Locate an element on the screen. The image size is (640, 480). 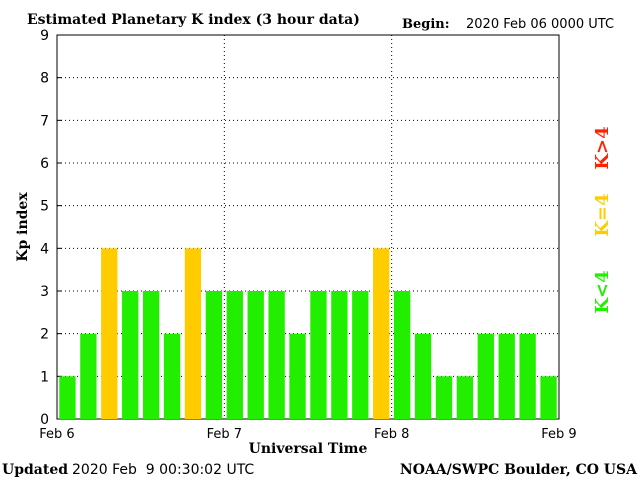
y-tick-label: 8 is located at coordinates (44, 79).